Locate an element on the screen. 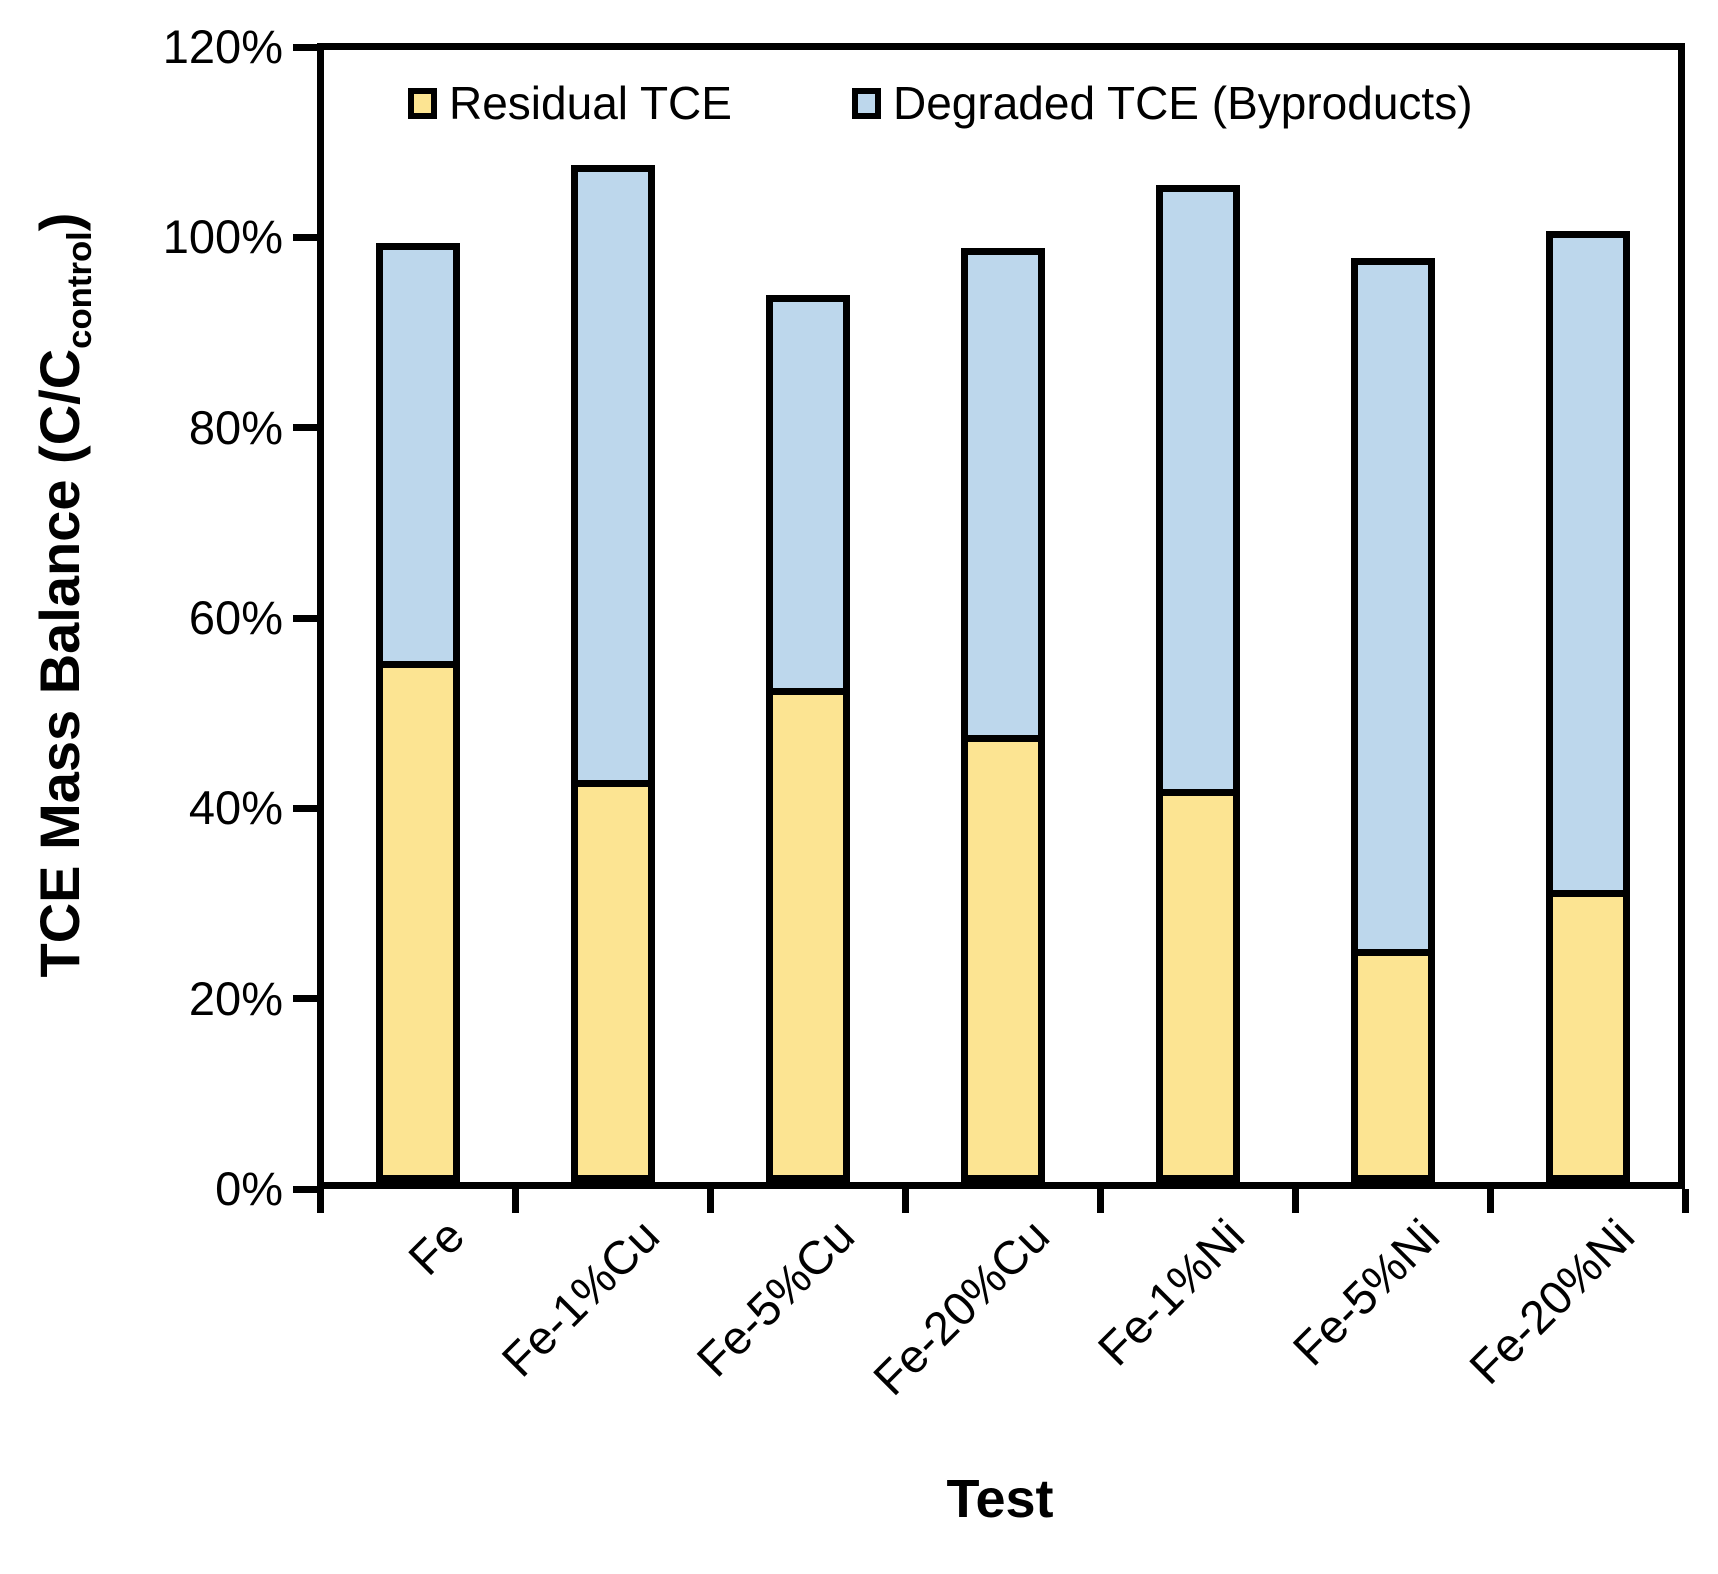  bar-stack-fe-20-ni is located at coordinates (1587, 706).